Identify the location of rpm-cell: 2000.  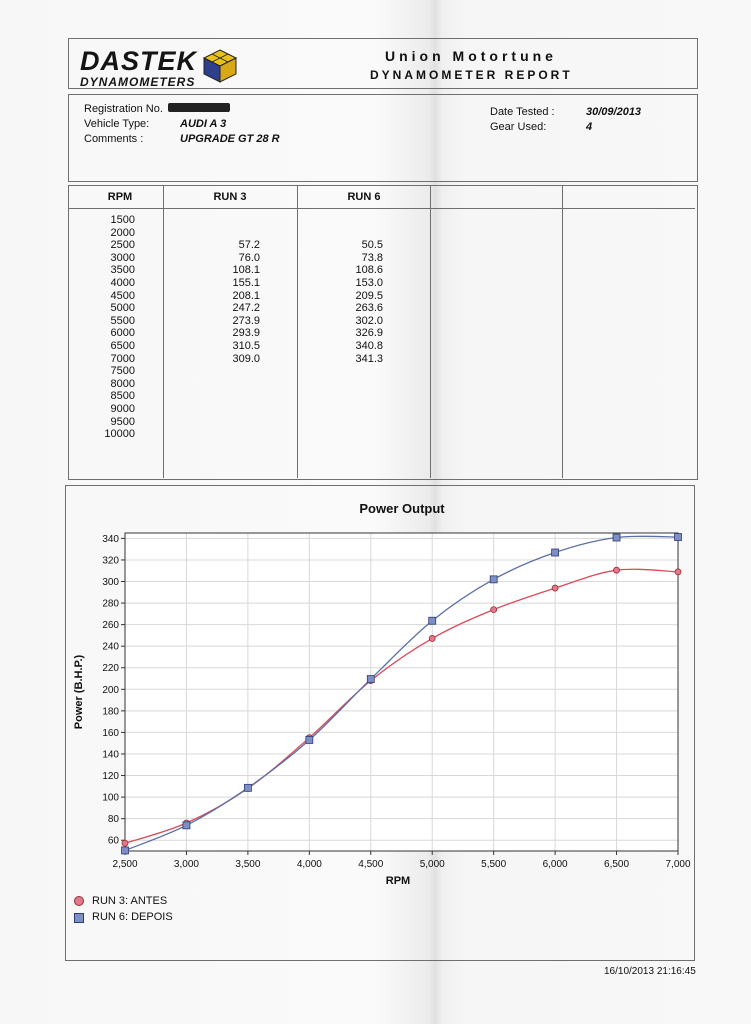
(122, 232).